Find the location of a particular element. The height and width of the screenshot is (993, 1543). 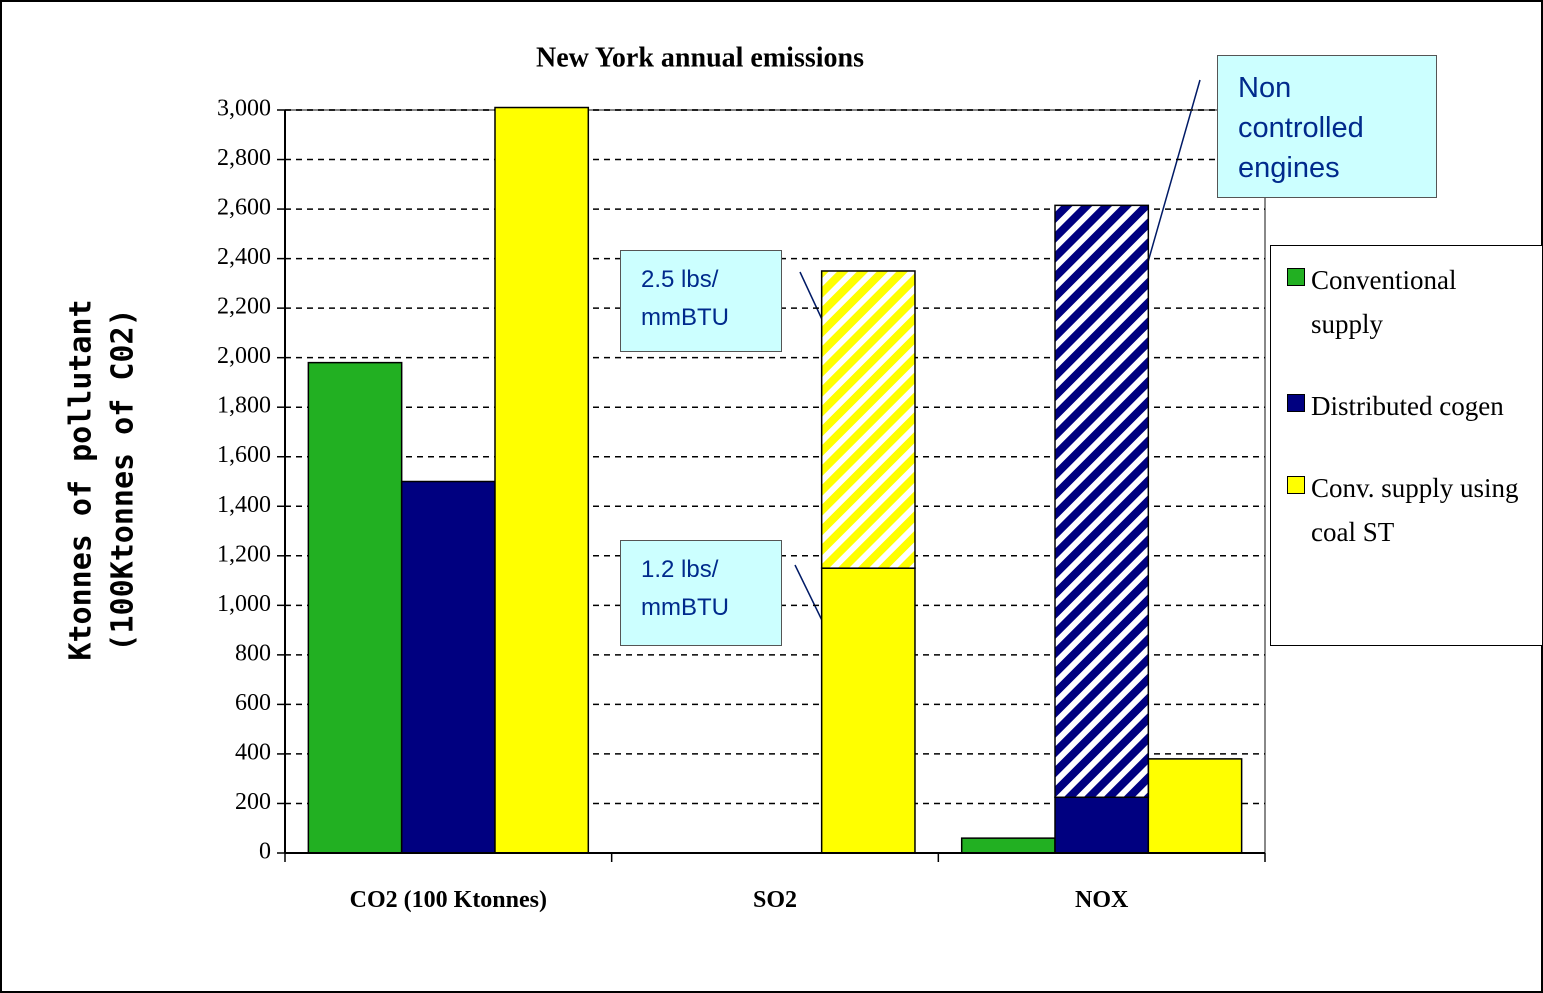

x-tick-label: SO2 is located at coordinates (774, 900).